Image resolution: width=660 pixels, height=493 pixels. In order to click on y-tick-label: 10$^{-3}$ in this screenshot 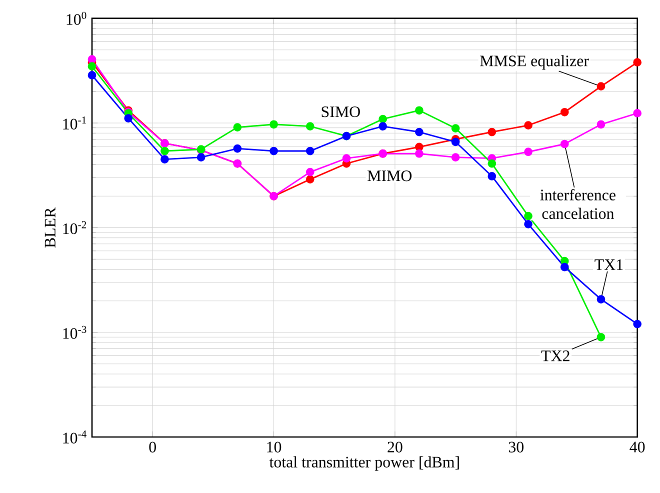, I will do `click(74, 332)`.